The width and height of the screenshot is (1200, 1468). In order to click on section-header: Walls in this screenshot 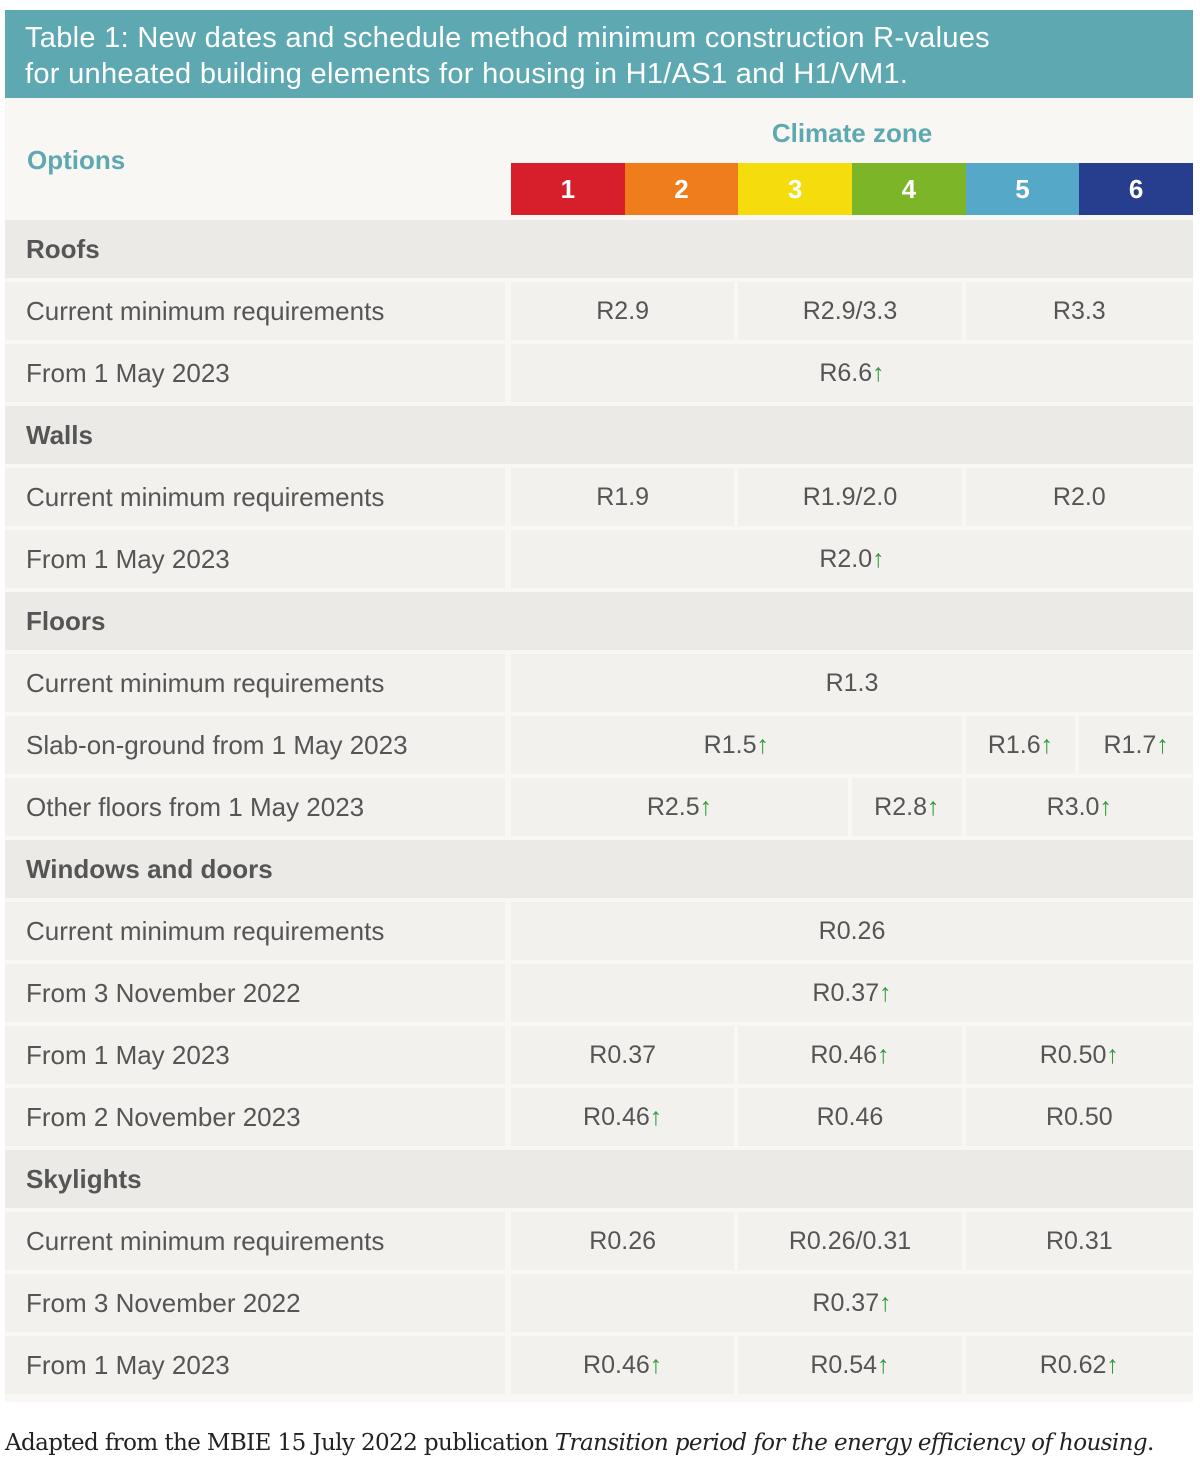, I will do `click(599, 435)`.